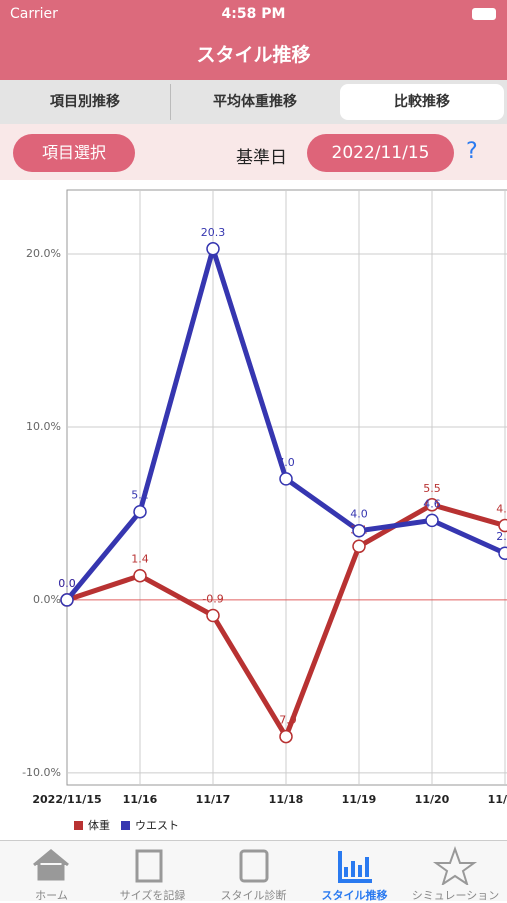 Image resolution: width=507 pixels, height=903 pixels. What do you see at coordinates (359, 799) in the screenshot?
I see `x-tick-label: 11/19` at bounding box center [359, 799].